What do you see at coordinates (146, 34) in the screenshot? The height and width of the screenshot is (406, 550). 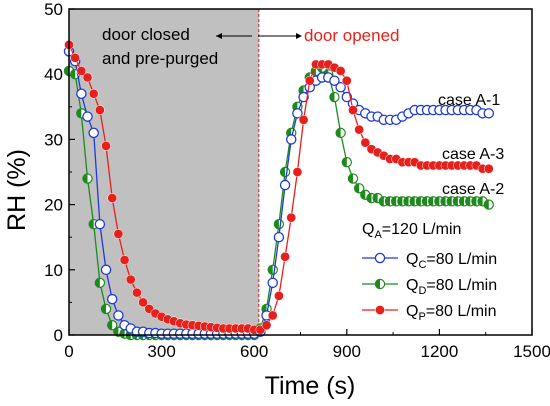 I see `door-closed-label: door closed` at bounding box center [146, 34].